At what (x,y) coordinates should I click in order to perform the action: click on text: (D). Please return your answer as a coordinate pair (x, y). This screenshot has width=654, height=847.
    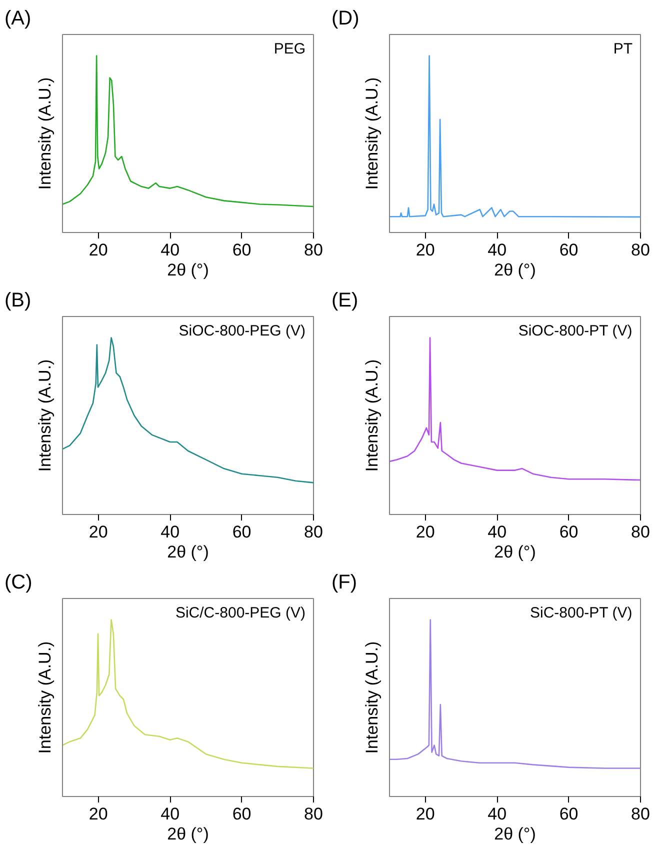
    Looking at the image, I should click on (346, 19).